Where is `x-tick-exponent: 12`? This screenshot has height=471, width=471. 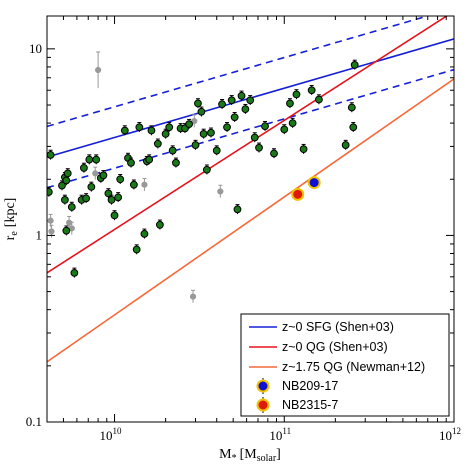 x-tick-exponent: 12 is located at coordinates (456, 431).